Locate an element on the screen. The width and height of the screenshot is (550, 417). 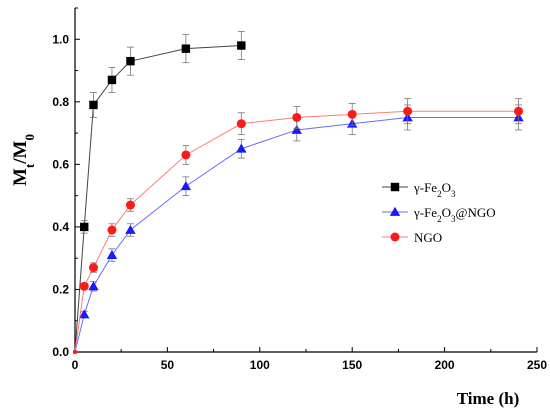
y-tick-label: 0.8 is located at coordinates (60, 102).